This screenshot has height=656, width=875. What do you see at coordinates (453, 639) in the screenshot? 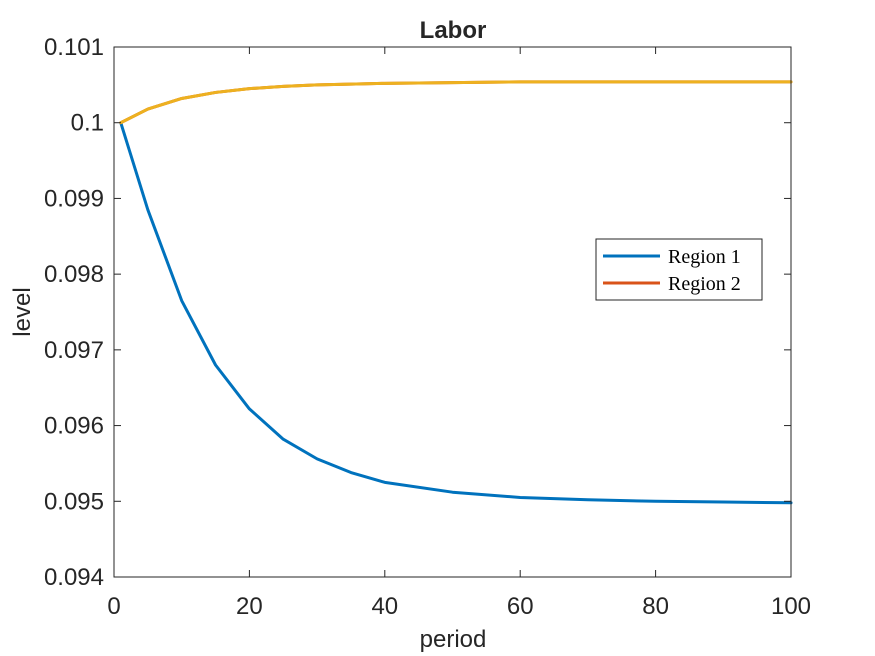
I see `x-axis-label: period` at bounding box center [453, 639].